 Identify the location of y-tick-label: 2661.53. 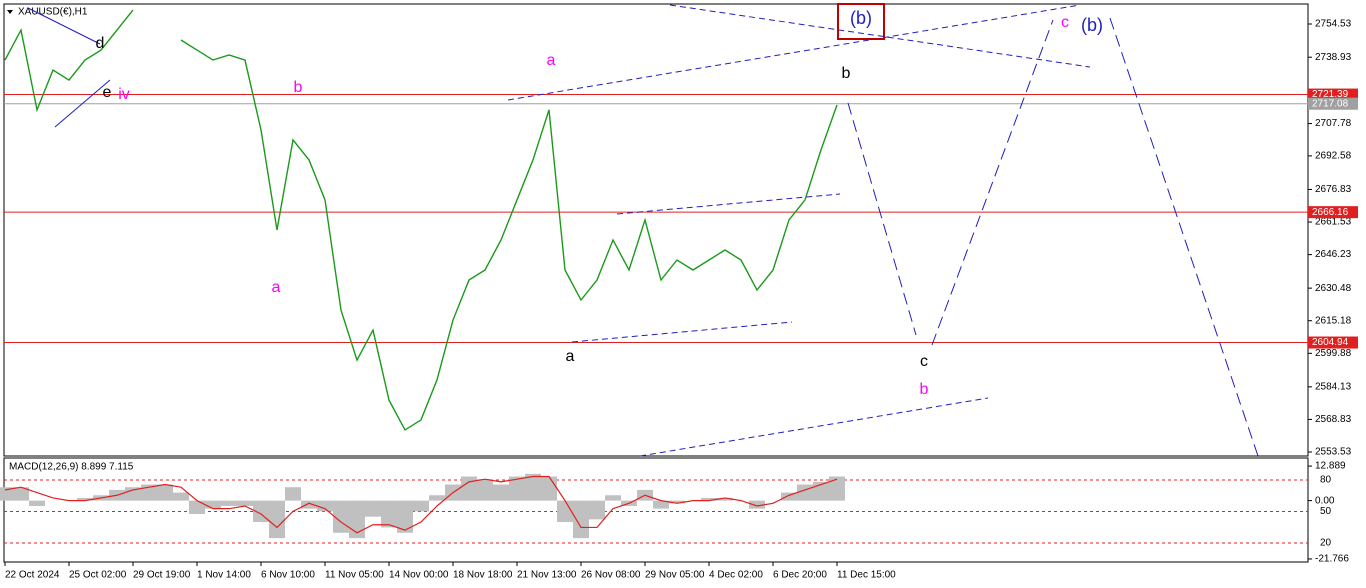
(1333, 222).